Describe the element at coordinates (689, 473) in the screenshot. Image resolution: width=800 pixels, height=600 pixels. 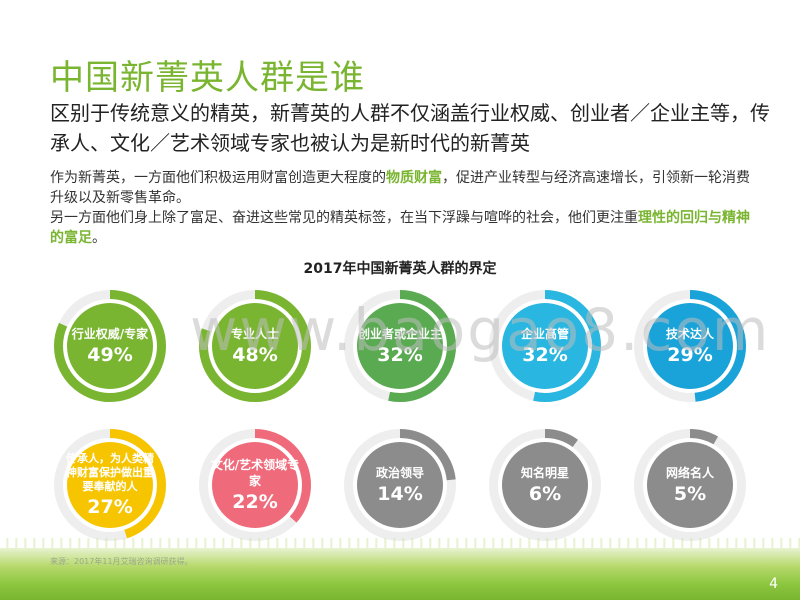
I see `donut-label: 网络名人` at that location.